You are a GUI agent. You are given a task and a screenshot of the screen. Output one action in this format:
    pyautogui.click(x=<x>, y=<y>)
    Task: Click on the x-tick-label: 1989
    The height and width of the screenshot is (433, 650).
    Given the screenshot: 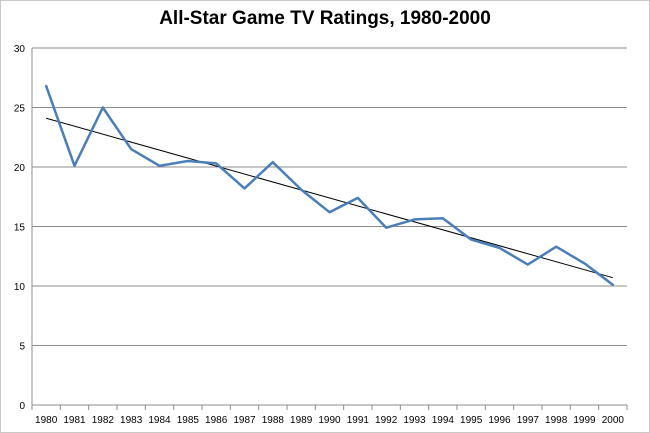 What is the action you would take?
    pyautogui.click(x=301, y=420)
    